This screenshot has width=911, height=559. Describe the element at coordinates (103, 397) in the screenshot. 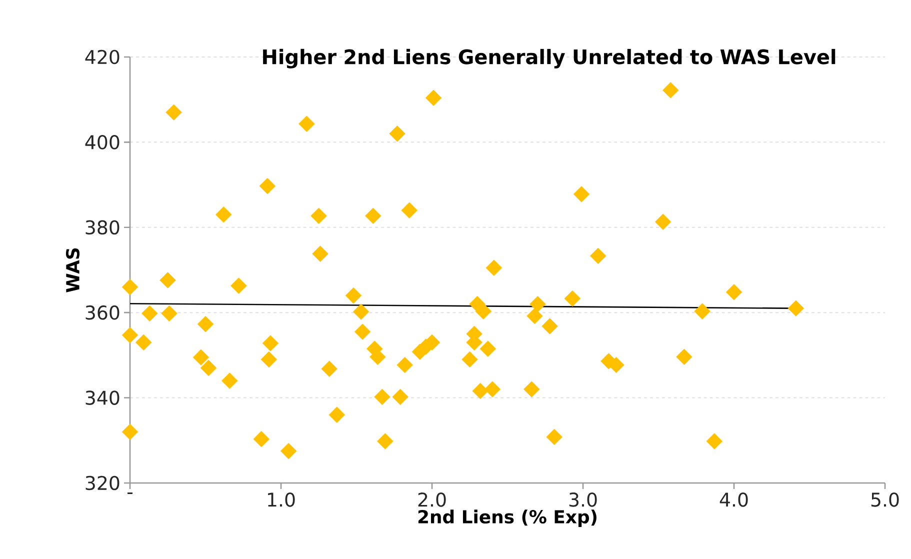

I see `y-tick-label: 340` at that location.